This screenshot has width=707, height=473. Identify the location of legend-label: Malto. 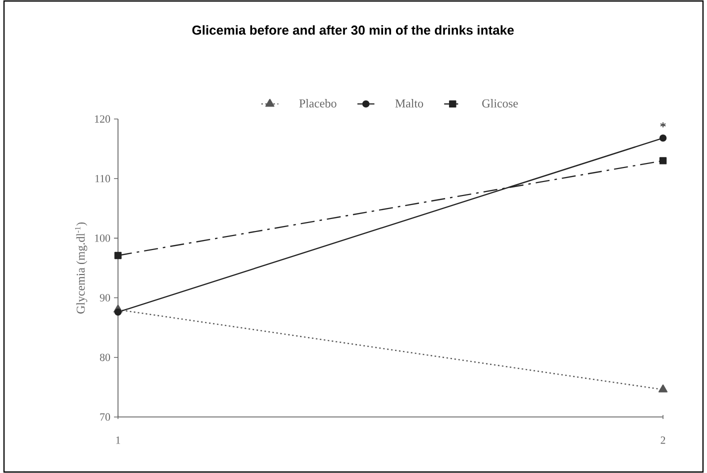
(409, 103).